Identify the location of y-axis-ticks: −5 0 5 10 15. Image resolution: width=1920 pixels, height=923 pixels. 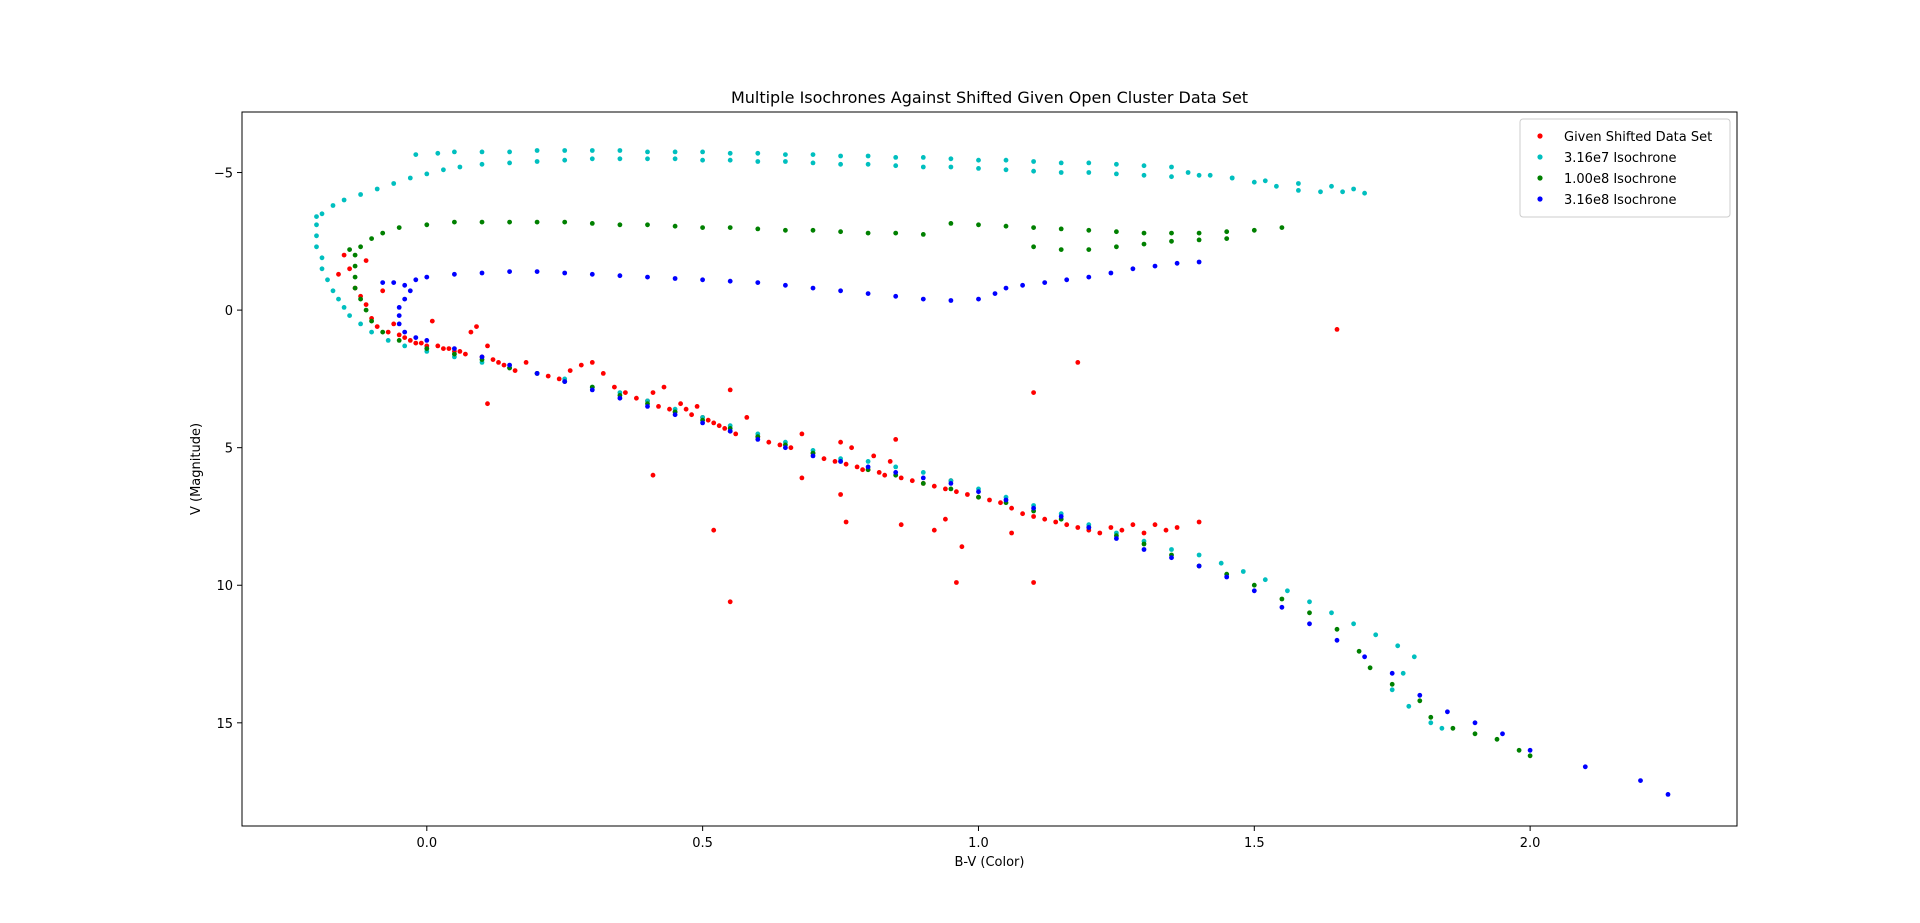
(228, 449).